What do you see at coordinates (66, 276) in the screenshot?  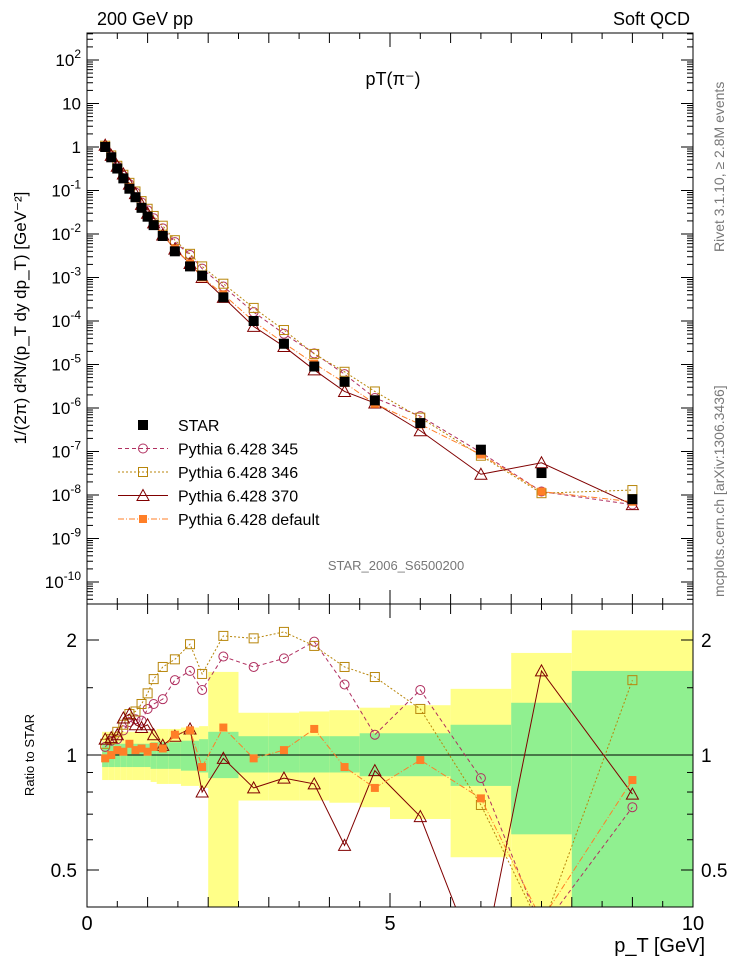 I see `main-ytick-label--3: 10⁻³` at bounding box center [66, 276].